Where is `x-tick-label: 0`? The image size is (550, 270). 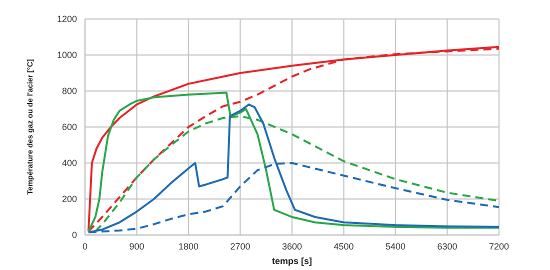 x-tick-label: 0 is located at coordinates (85, 246).